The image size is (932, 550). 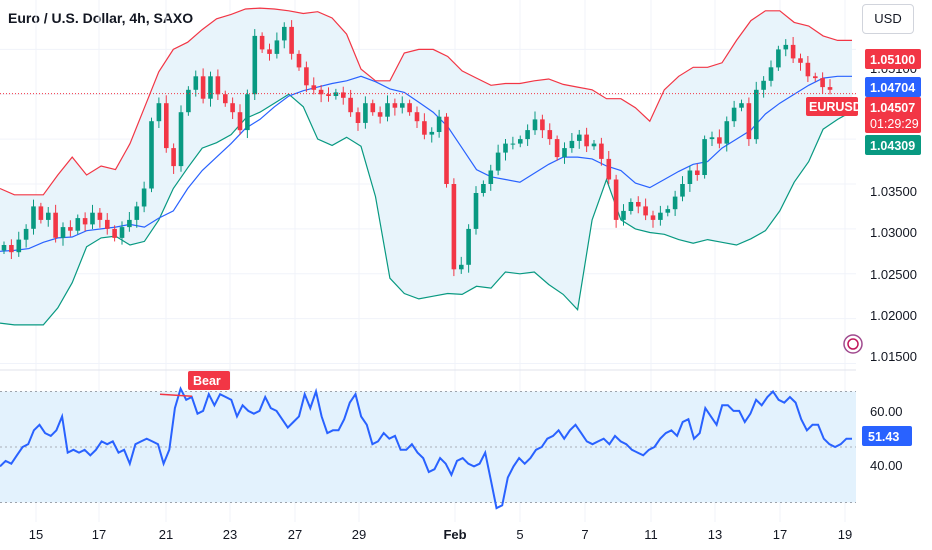 I want to click on time-tick: 13, so click(x=715, y=534).